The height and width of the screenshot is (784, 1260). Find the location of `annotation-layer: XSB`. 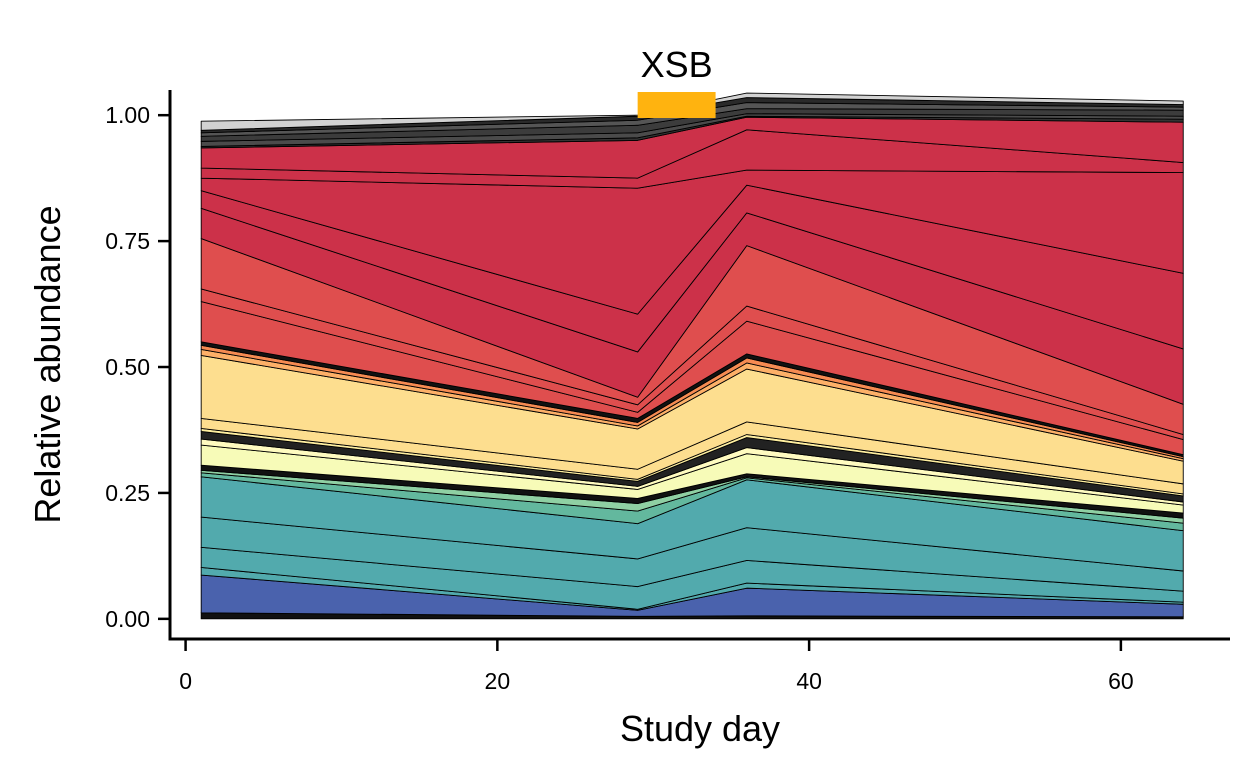

annotation-layer: XSB is located at coordinates (676, 81).